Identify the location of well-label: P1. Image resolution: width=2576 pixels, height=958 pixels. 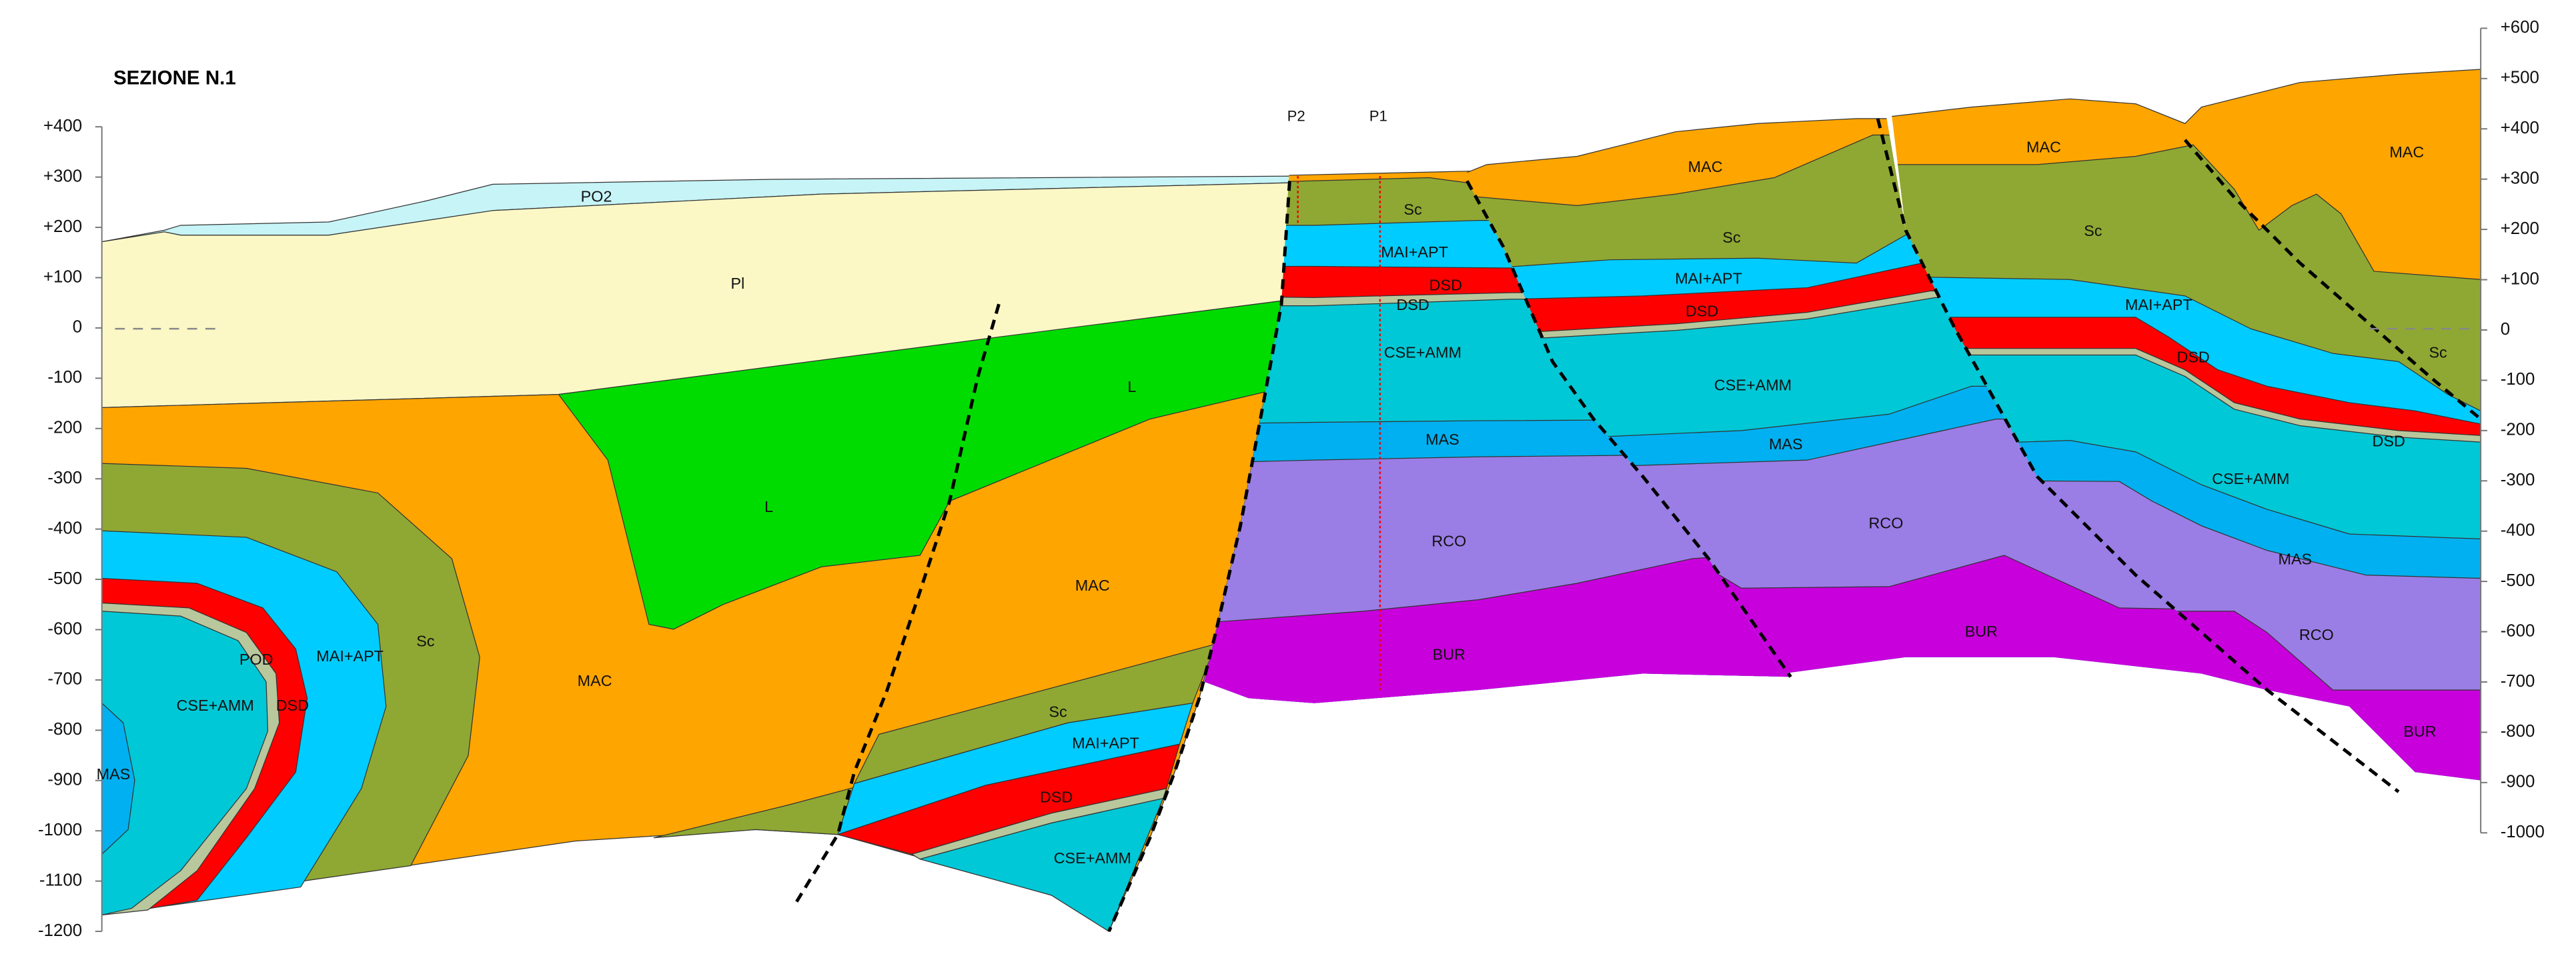
(1378, 115).